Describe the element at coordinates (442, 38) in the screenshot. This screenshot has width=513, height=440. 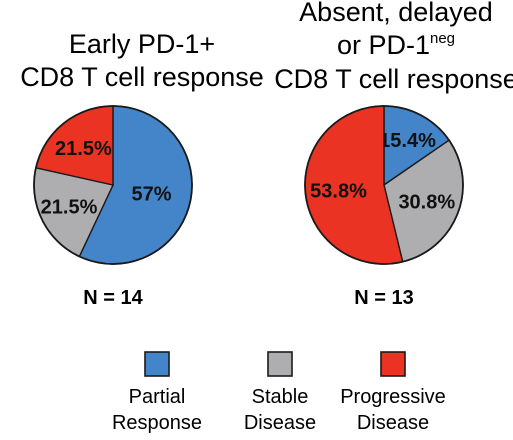
I see `right-chart-title-superscript: neg` at that location.